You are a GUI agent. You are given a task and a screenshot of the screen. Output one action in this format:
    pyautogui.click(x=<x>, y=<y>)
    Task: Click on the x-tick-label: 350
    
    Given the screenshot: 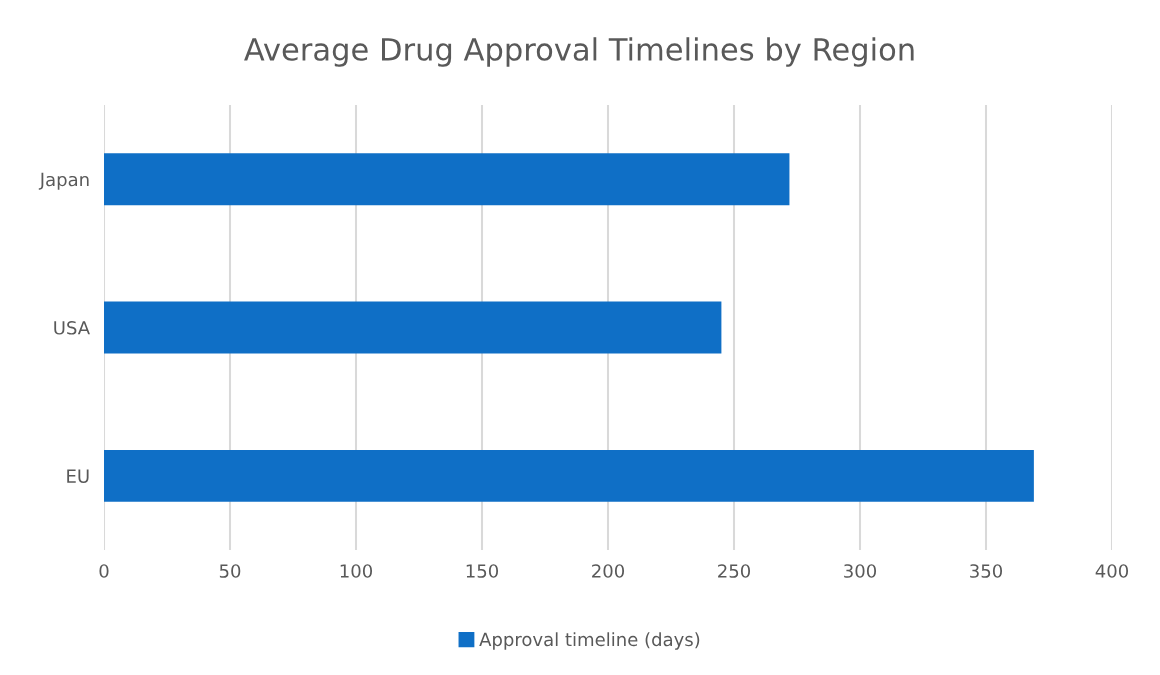 What is the action you would take?
    pyautogui.click(x=986, y=571)
    